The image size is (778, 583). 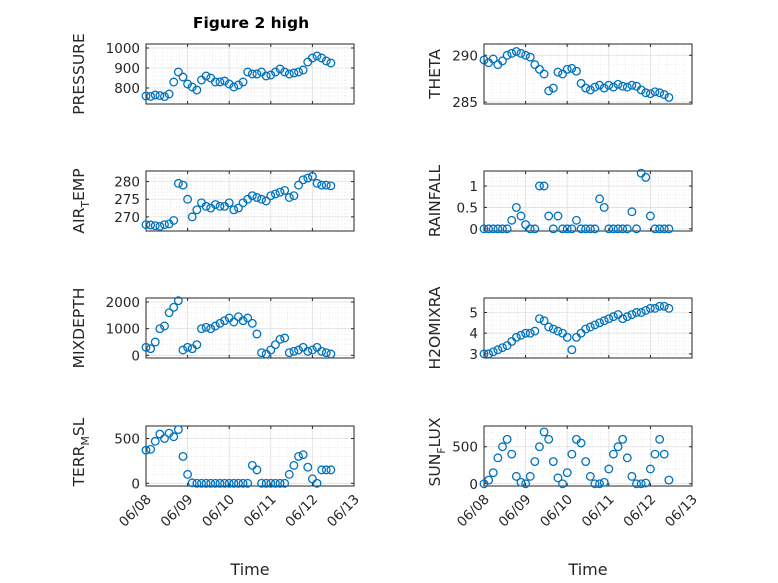 What do you see at coordinates (250, 74) in the screenshot?
I see `axes-box` at bounding box center [250, 74].